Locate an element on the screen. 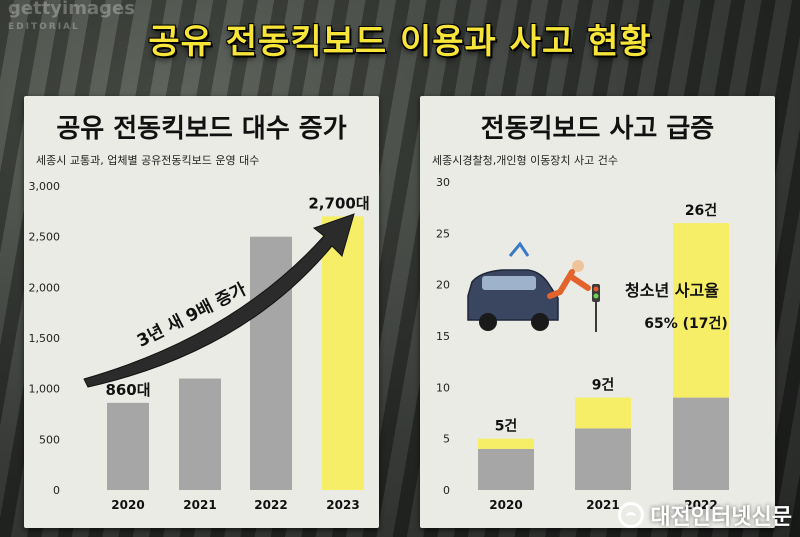 The image size is (800, 537). brand-logo: 대전인터넷신문 is located at coordinates (705, 515).